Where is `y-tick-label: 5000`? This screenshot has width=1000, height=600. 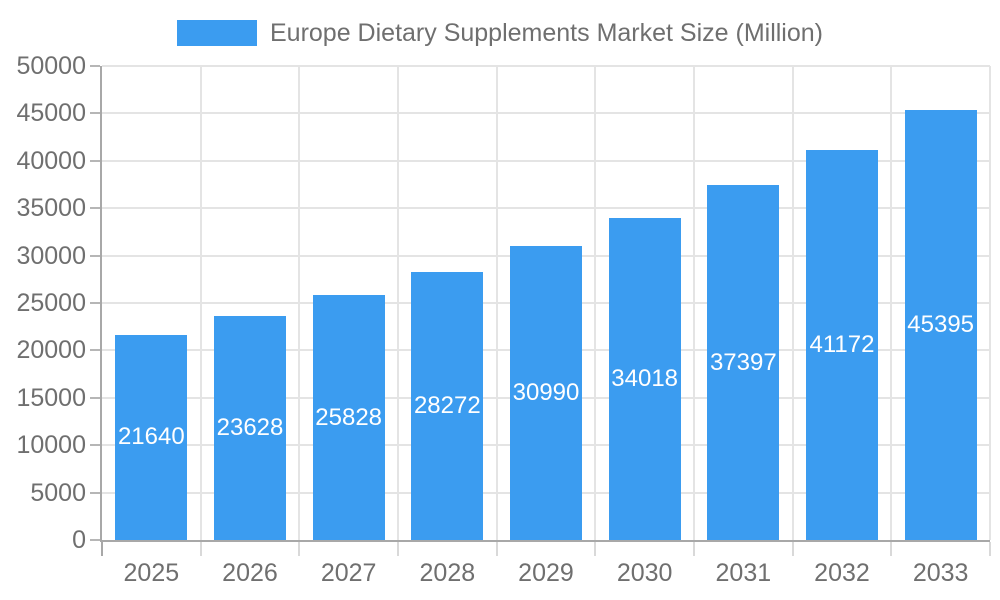
y-tick-label: 5000 is located at coordinates (58, 492).